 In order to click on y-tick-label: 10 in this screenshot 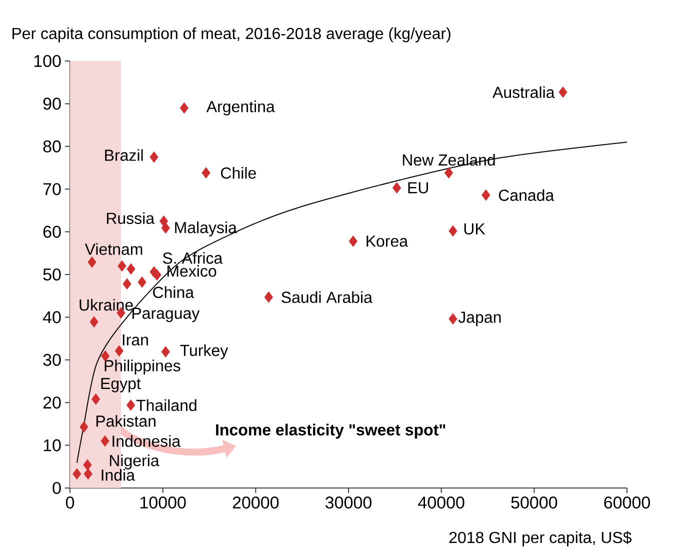, I will do `click(52, 445)`.